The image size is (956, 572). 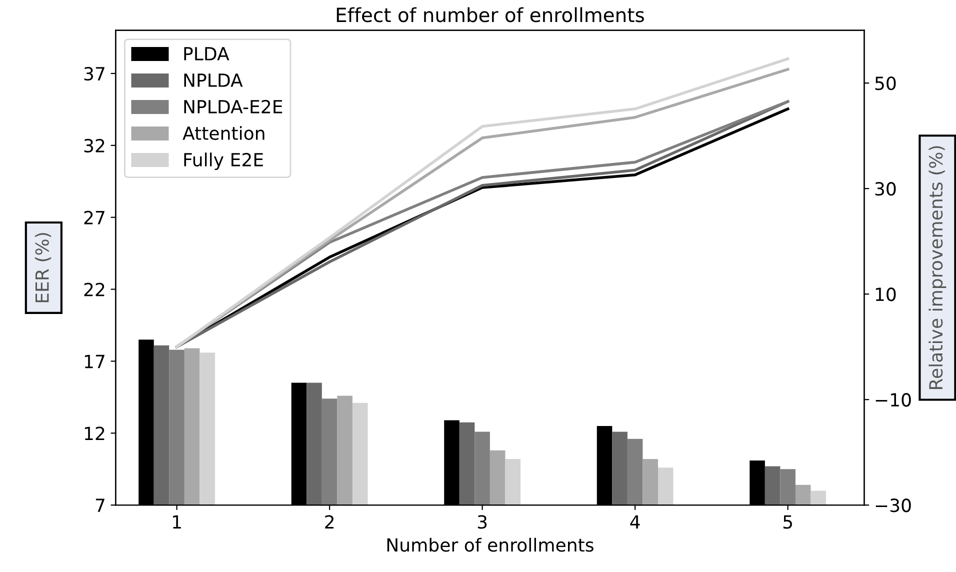 What do you see at coordinates (43, 267) in the screenshot?
I see `y-axis-title: EER (%)` at bounding box center [43, 267].